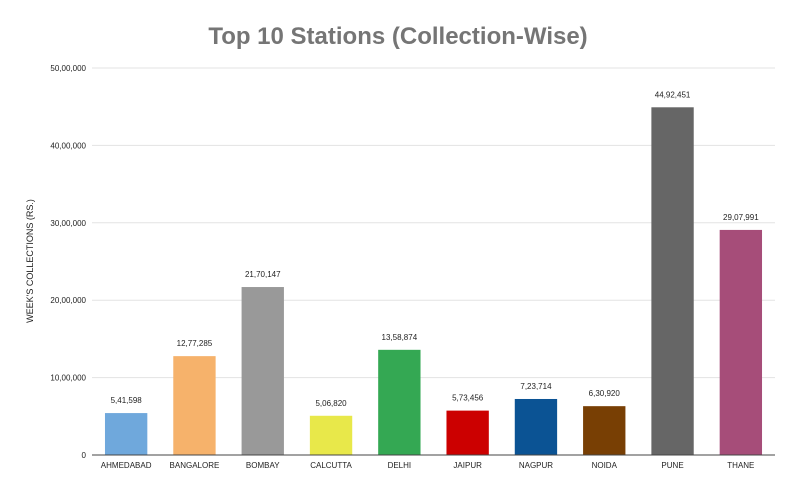 This screenshot has height=483, width=796. Describe the element at coordinates (84, 455) in the screenshot. I see `y-tick-label: 0` at that location.